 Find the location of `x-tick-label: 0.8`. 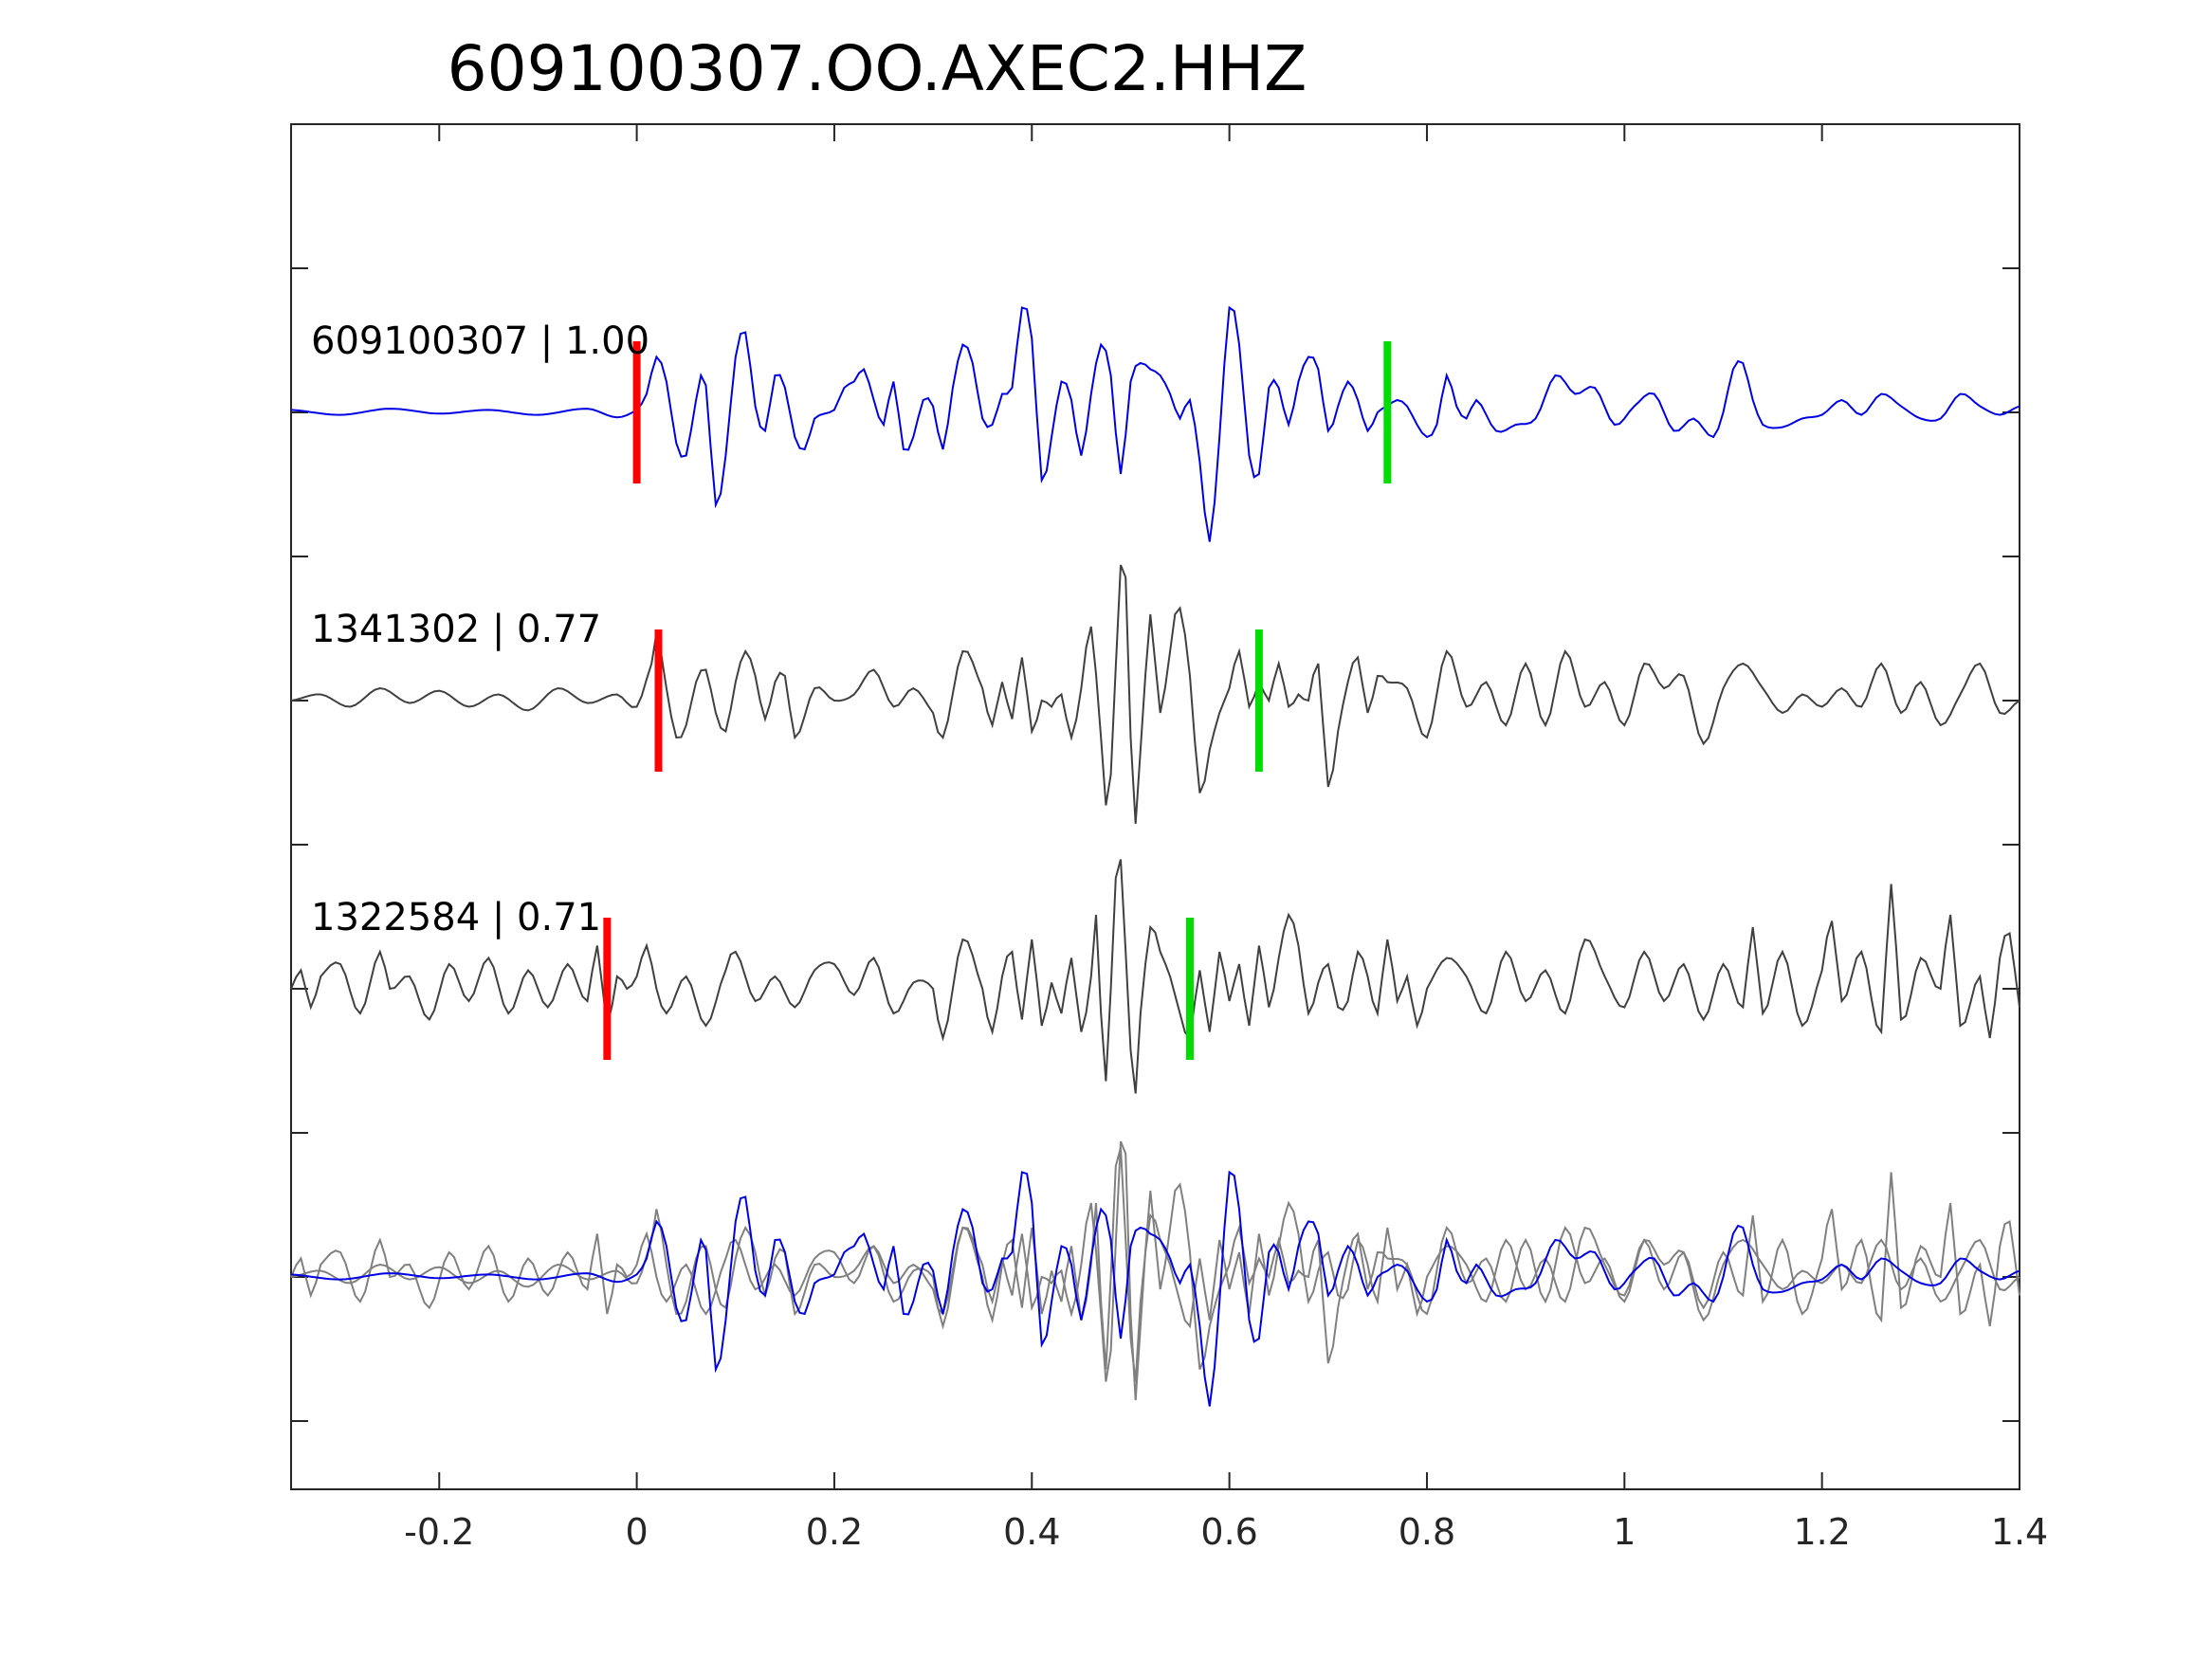

x-tick-label: 0.8 is located at coordinates (1426, 1532).